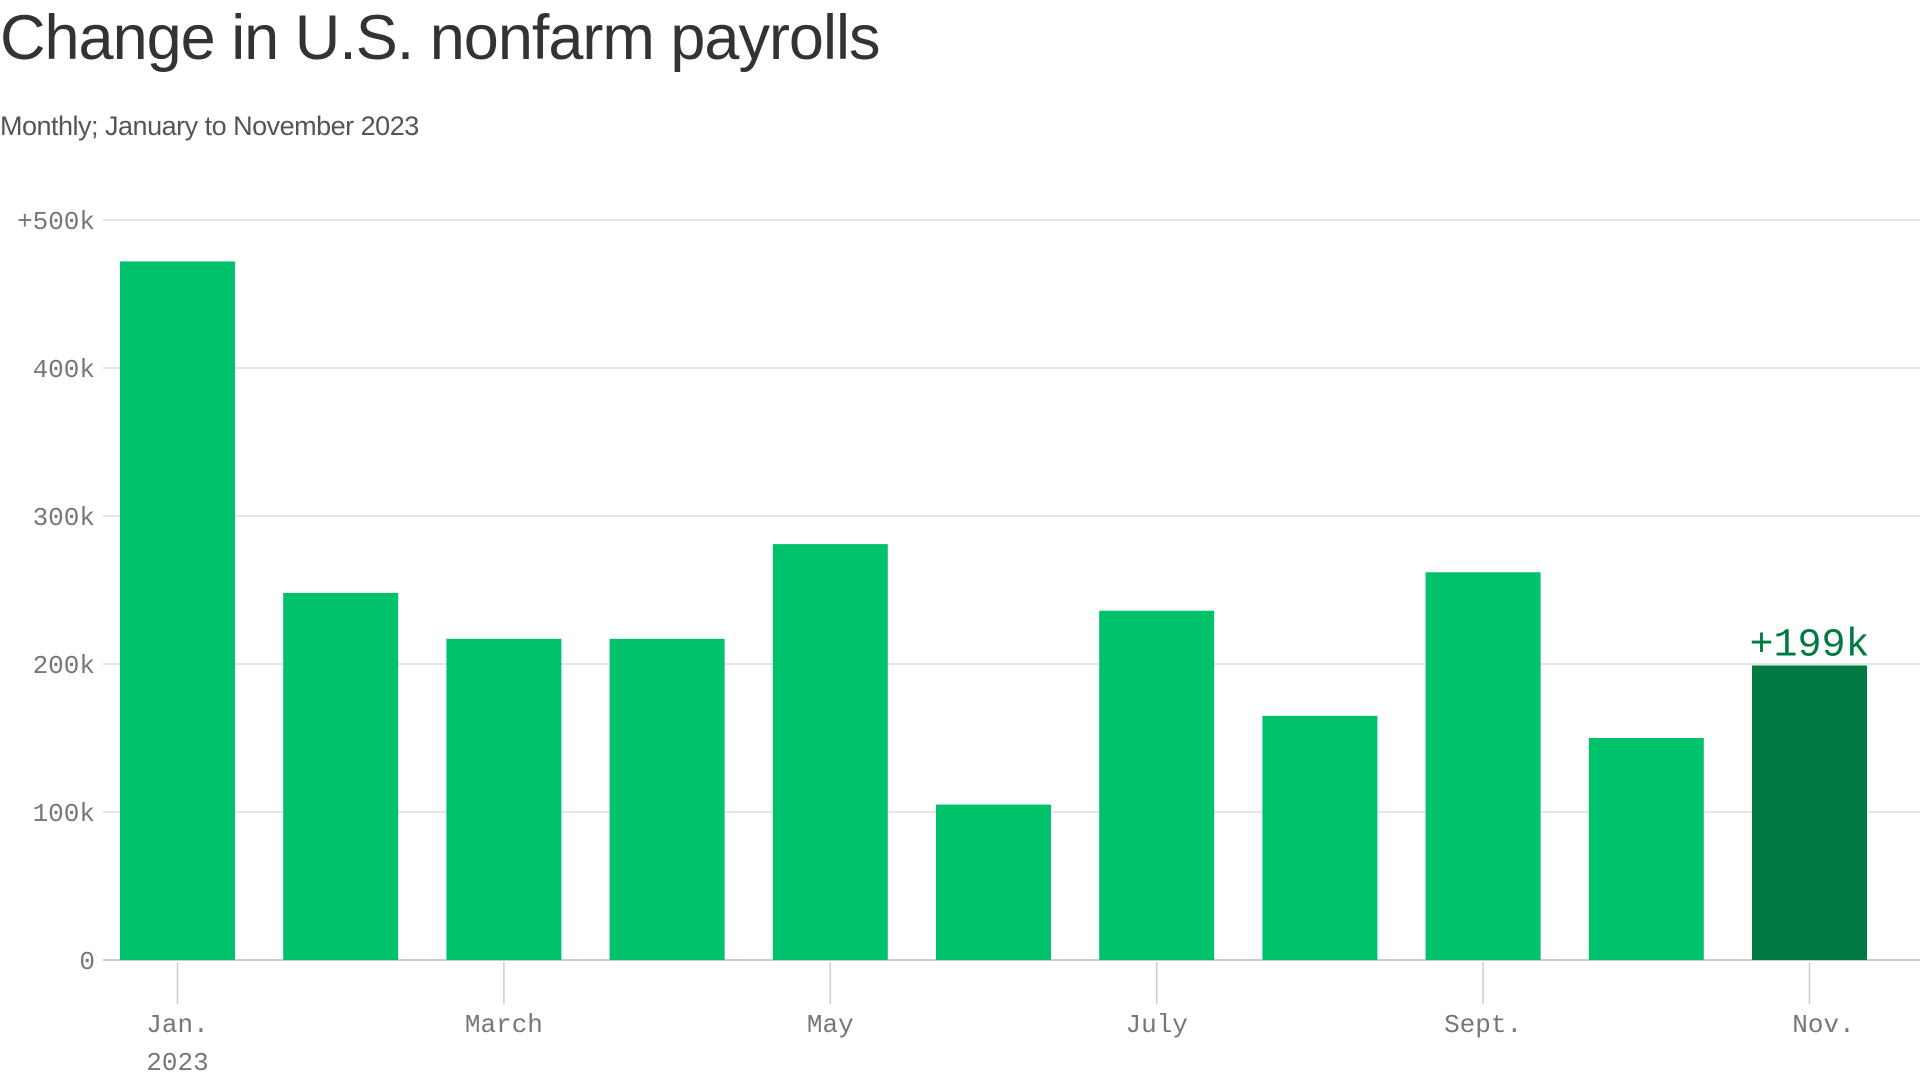 The image size is (1920, 1080). What do you see at coordinates (1320, 837) in the screenshot?
I see `bar-aug` at bounding box center [1320, 837].